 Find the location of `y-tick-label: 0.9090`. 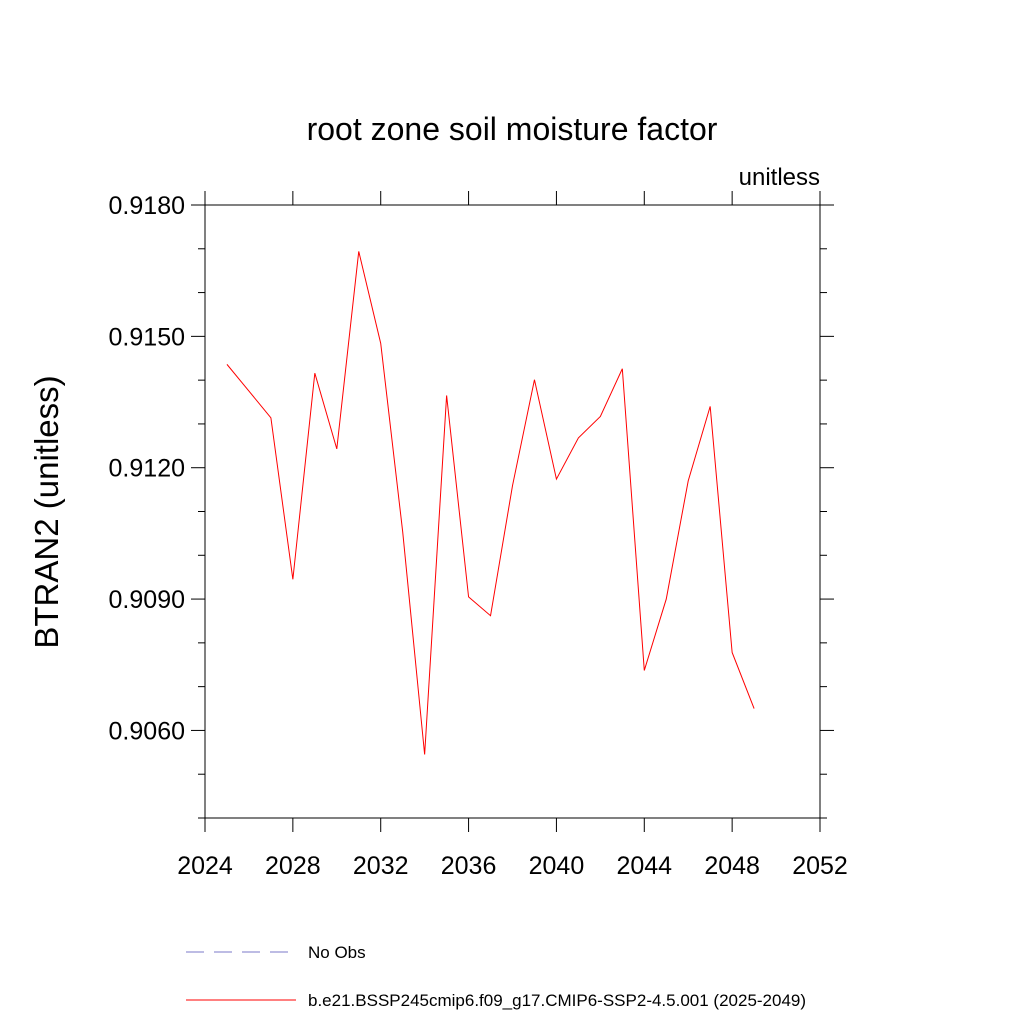

y-tick-label: 0.9090 is located at coordinates (147, 600).